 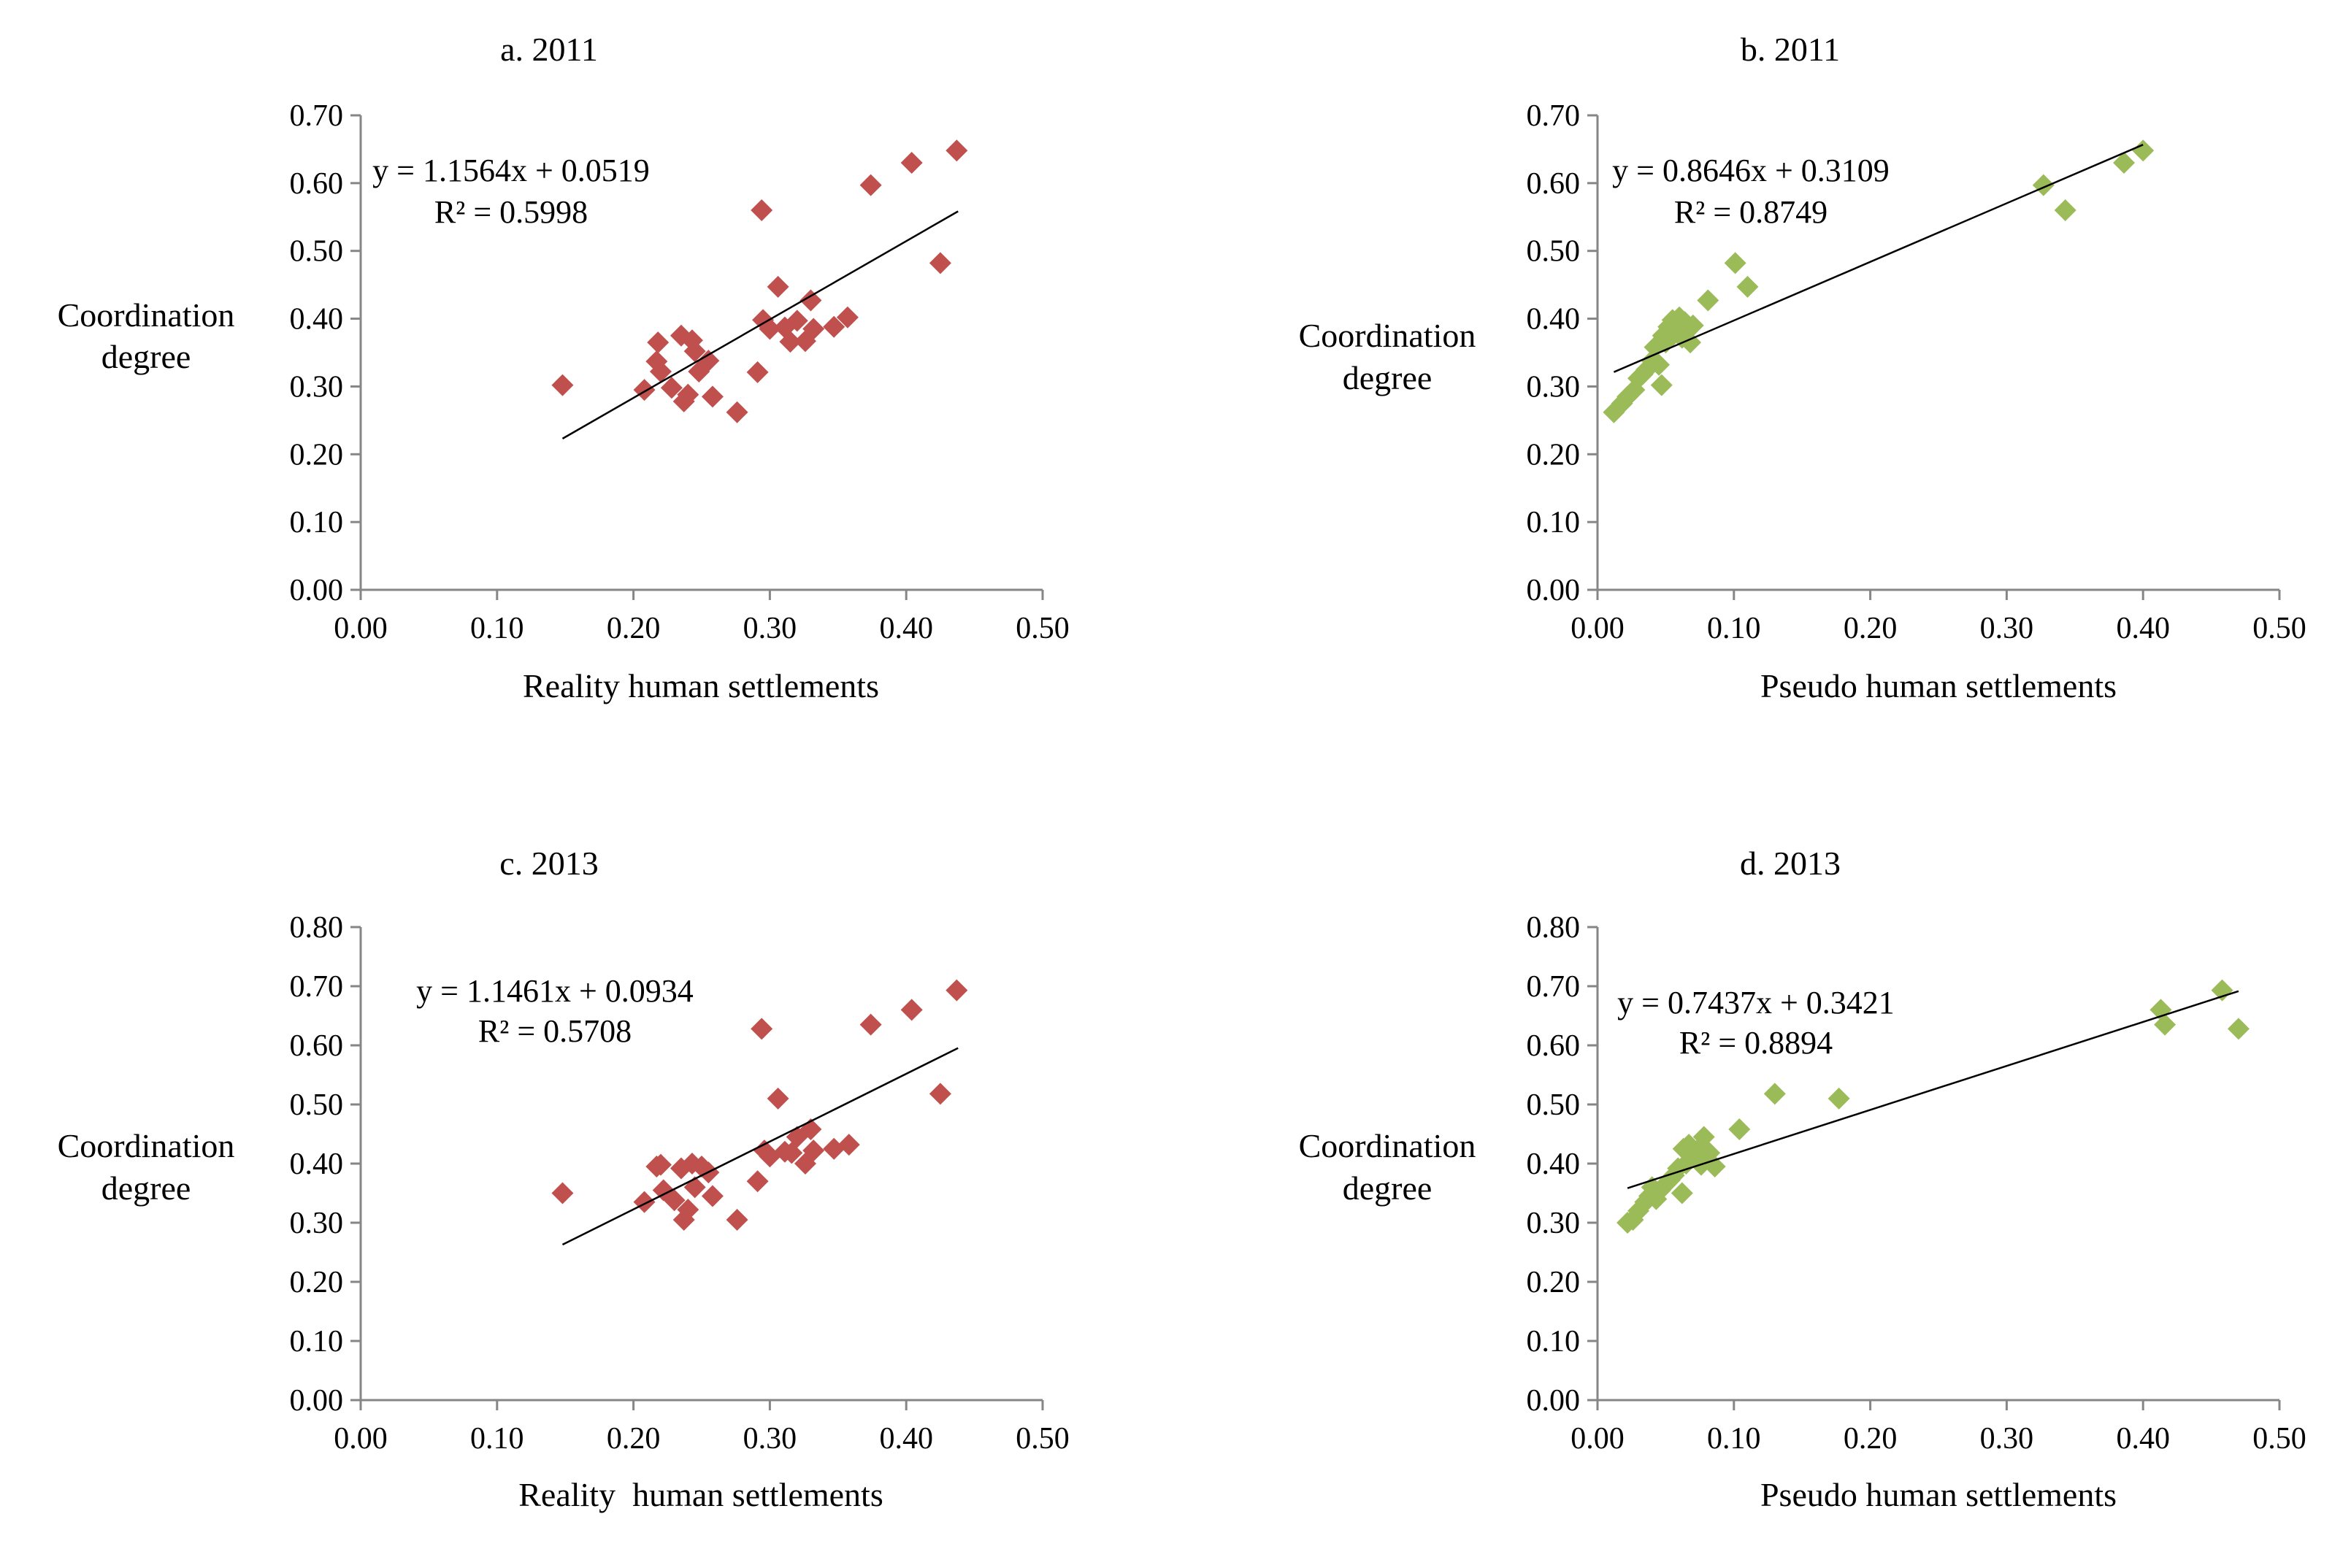 What do you see at coordinates (1388, 377) in the screenshot?
I see `y-axis-title-line-2: degree` at bounding box center [1388, 377].